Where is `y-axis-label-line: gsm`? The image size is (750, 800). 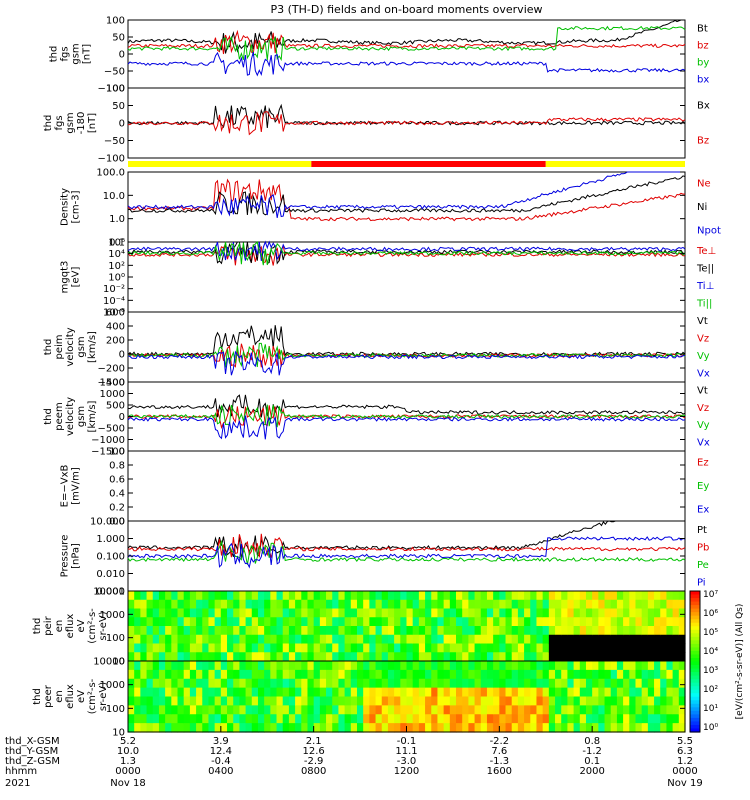 y-axis-label-line: gsm is located at coordinates (70, 122).